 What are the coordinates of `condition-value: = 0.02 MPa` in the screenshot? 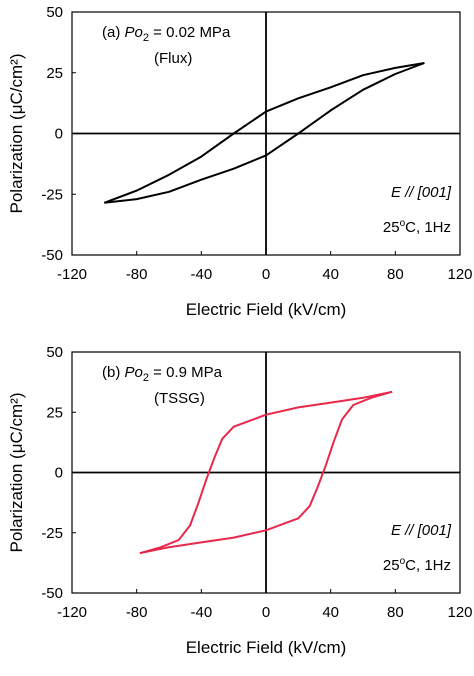 It's located at (190, 32).